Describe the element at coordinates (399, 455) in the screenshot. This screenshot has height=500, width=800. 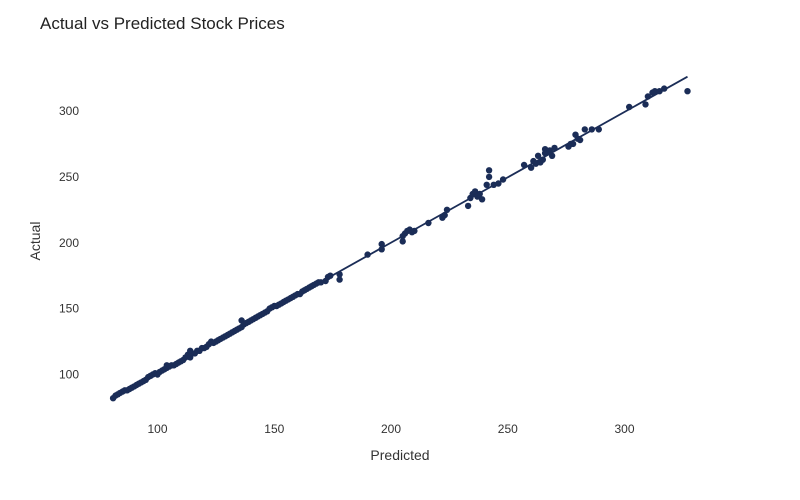
I see `x-axis-title: Predicted` at that location.